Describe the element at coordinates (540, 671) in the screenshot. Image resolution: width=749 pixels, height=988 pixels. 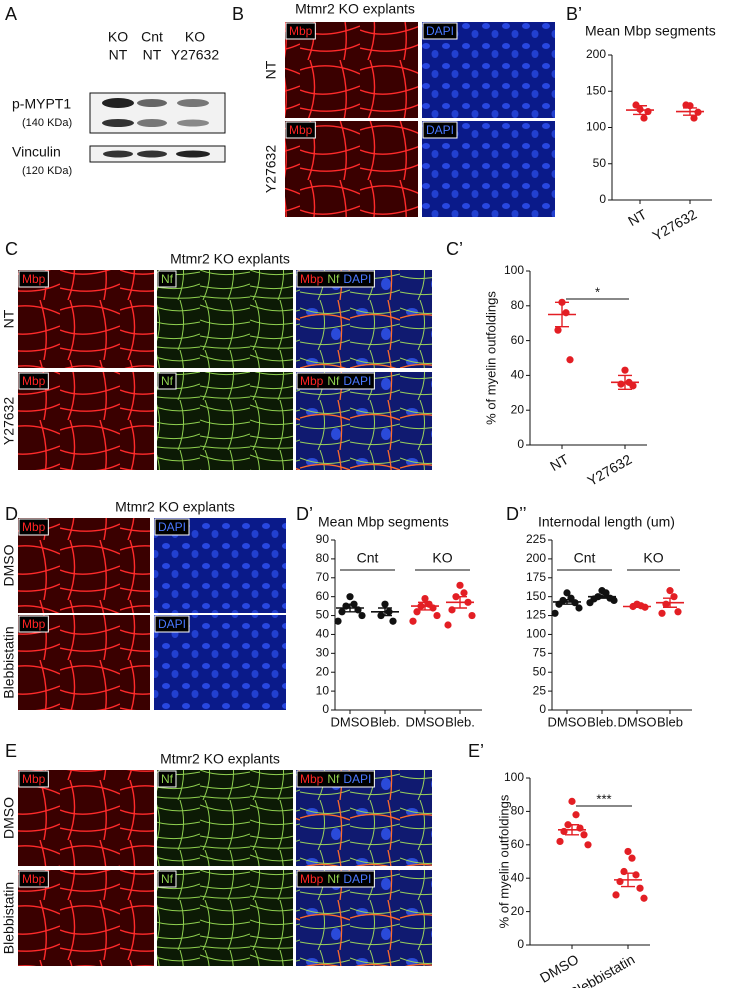
I see `y-tick-label: 50` at that location.